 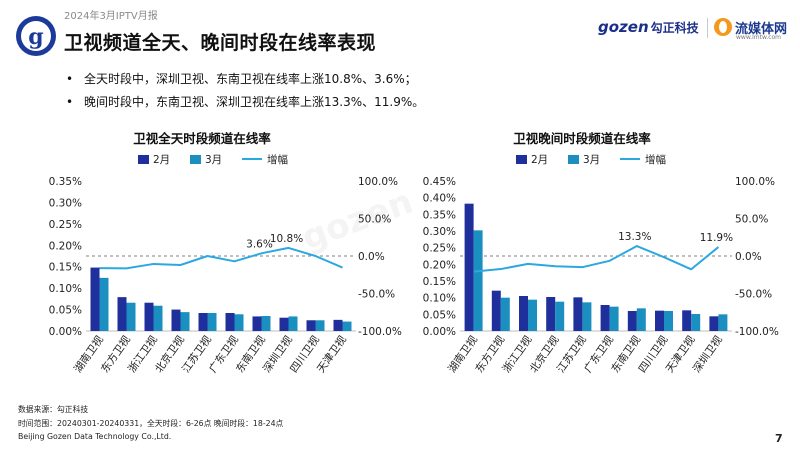 I want to click on chart-title: 卫视全天时段频道在线率, so click(x=202, y=138).